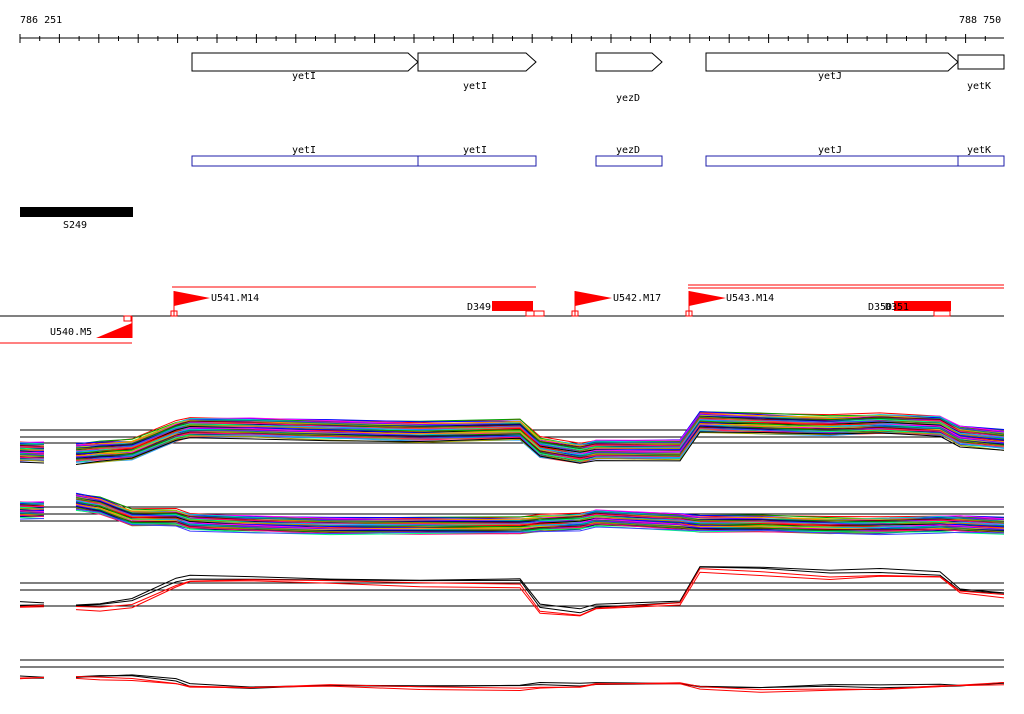 This screenshot has height=714, width=1024. I want to click on promoter-label: U541.M14, so click(235, 298).